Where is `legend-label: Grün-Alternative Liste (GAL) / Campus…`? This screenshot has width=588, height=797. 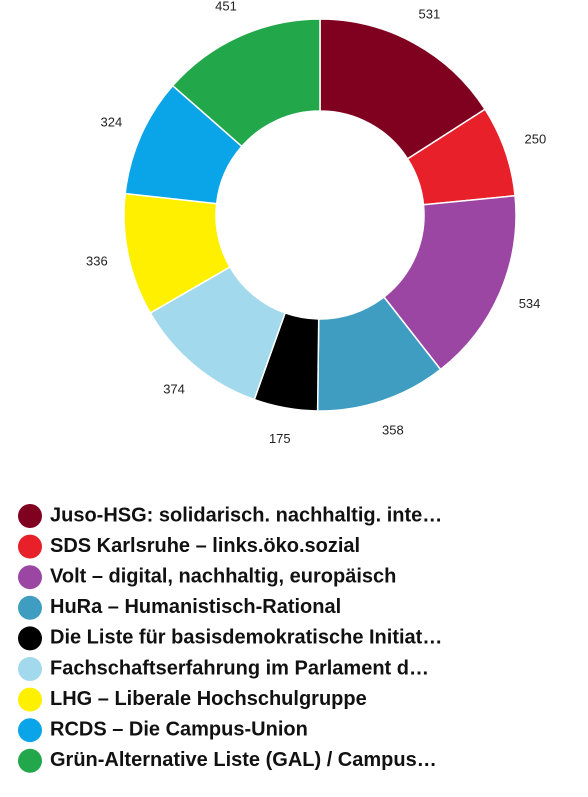
legend-label: Grün-Alternative Liste (GAL) / Campus… is located at coordinates (243, 760).